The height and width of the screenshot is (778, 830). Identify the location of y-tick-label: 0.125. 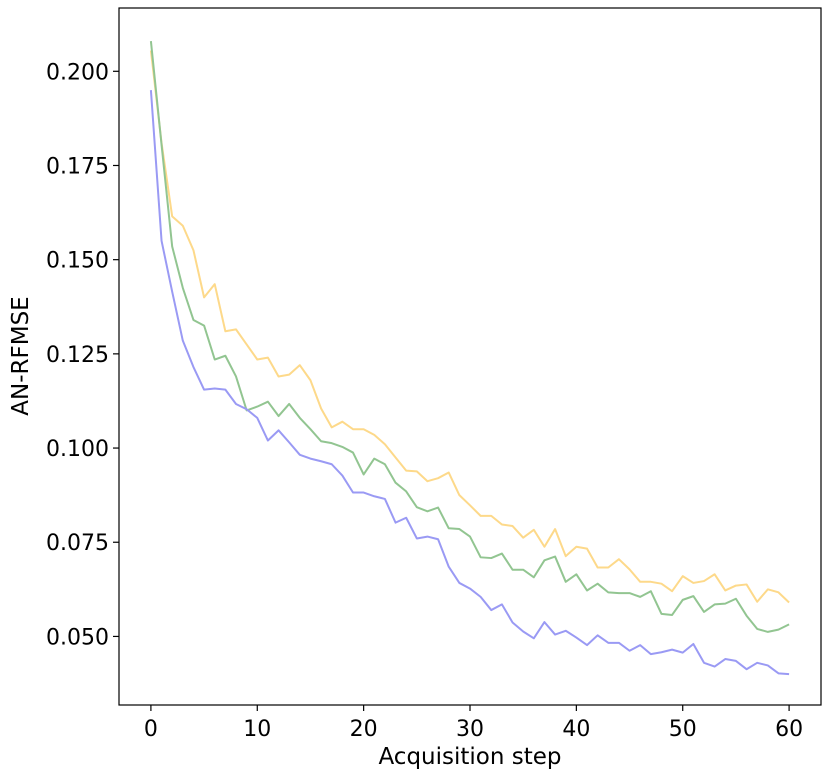
(77, 355).